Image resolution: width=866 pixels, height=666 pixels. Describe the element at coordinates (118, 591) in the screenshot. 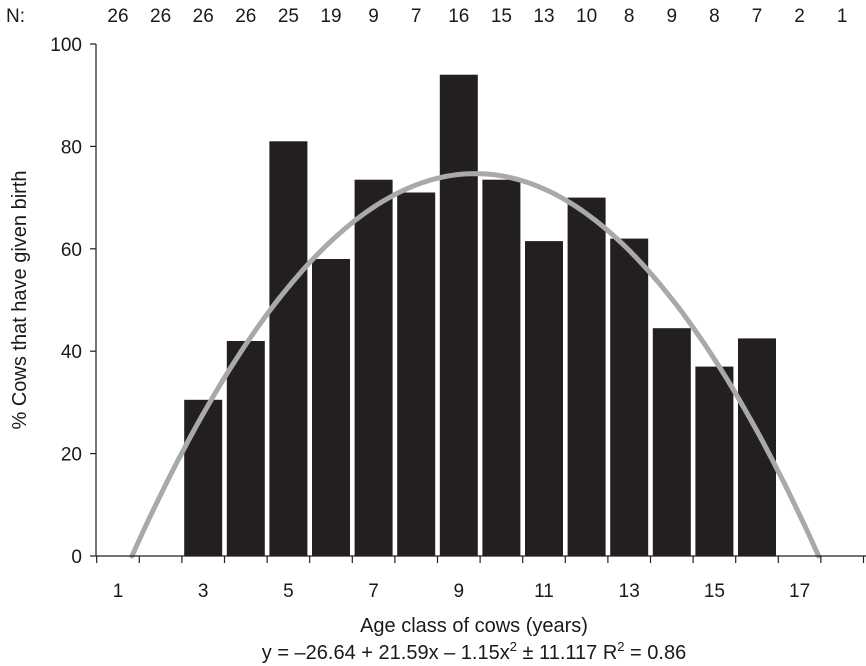

I see `x-tick-label-1: 1` at that location.